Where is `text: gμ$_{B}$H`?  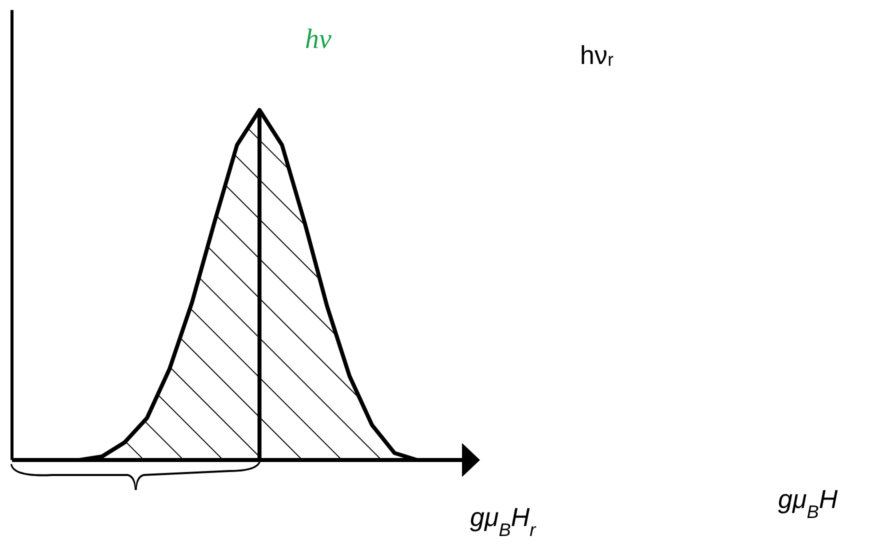
text: gμ$_{B}$H is located at coordinates (808, 503).